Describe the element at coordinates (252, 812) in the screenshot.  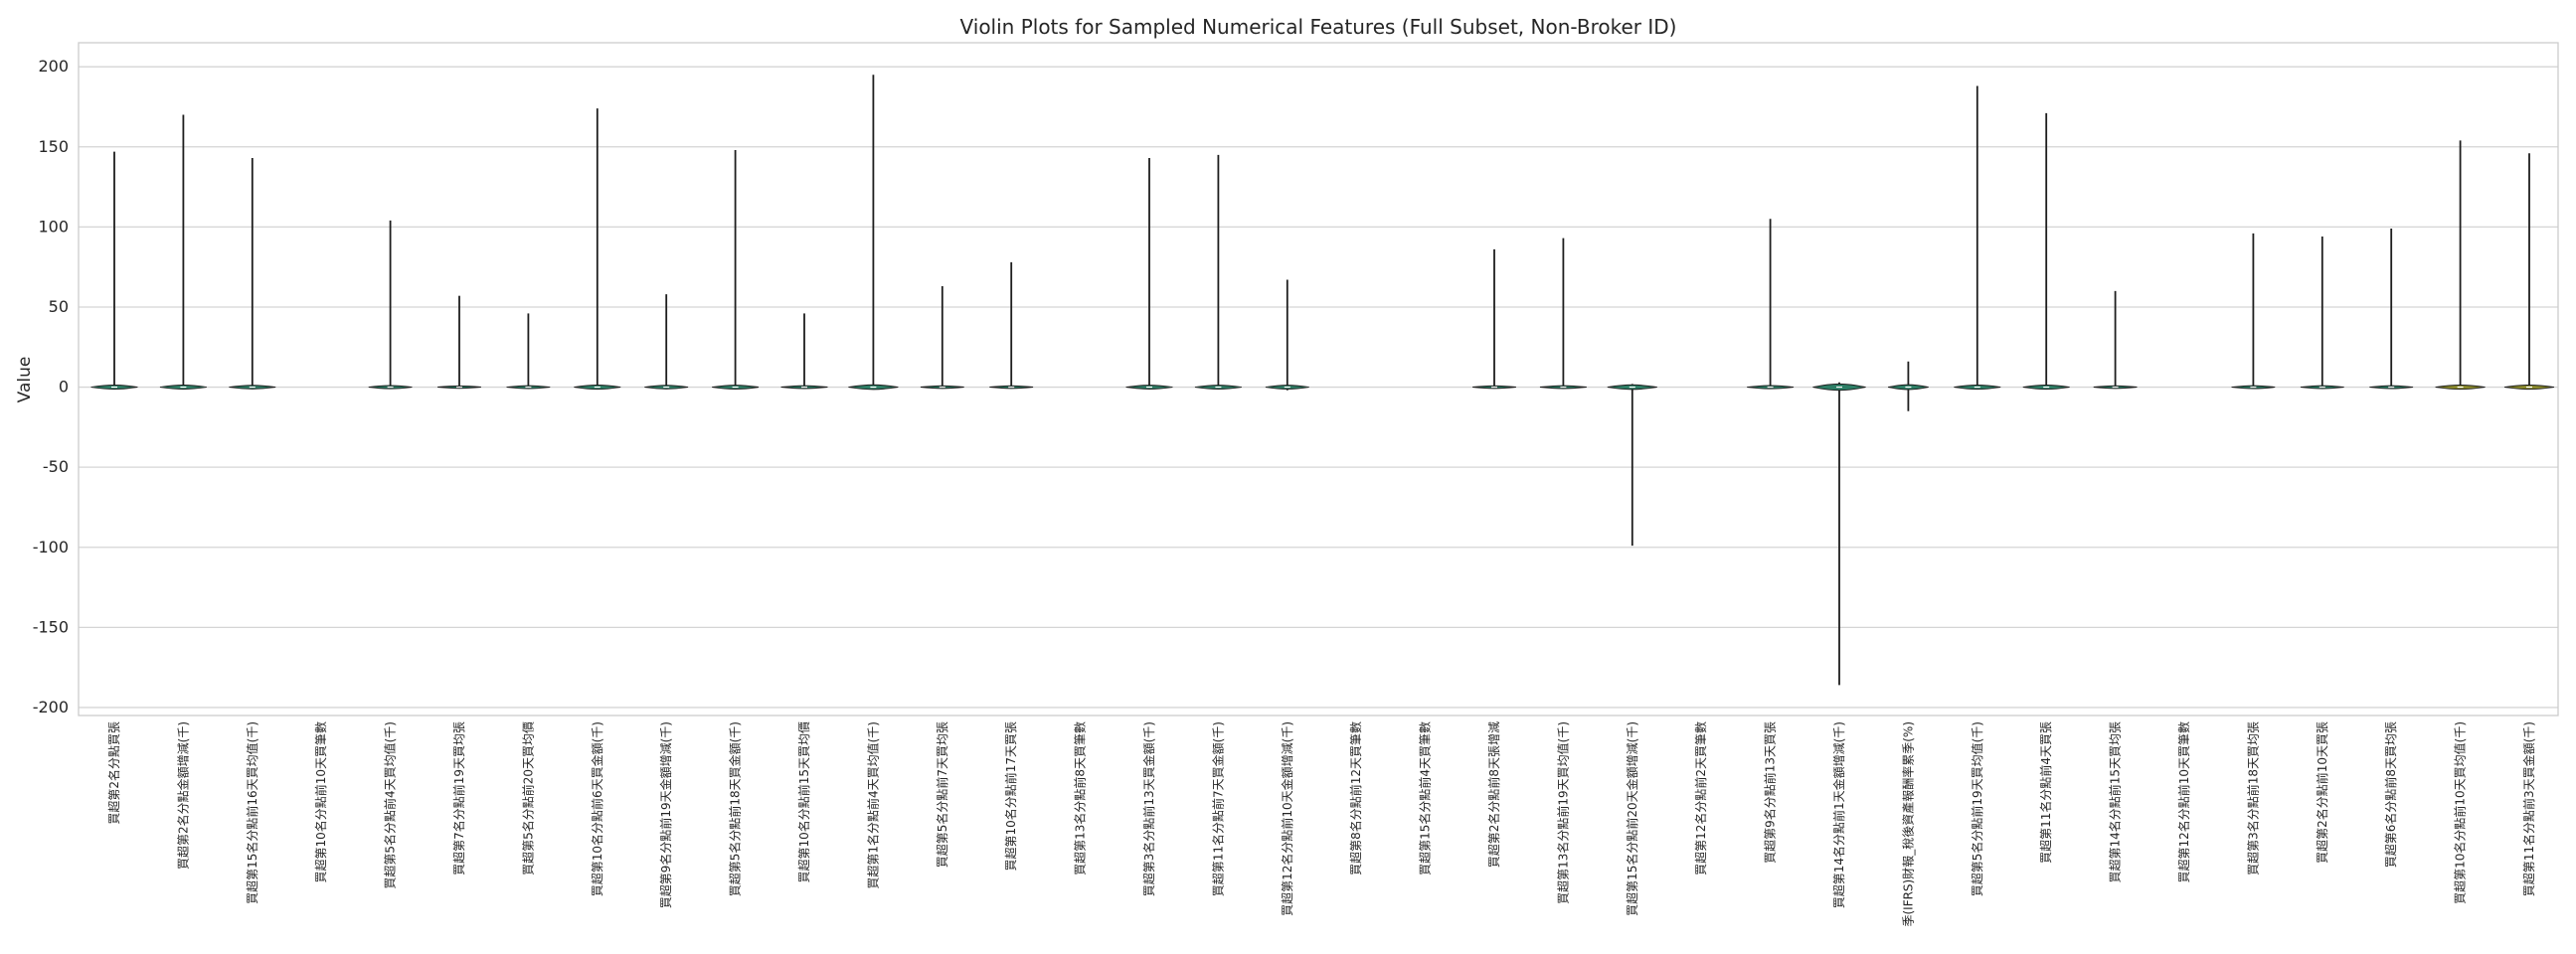
I see `x-tick-label: 買超第15名分點前16天買均值(千)` at that location.